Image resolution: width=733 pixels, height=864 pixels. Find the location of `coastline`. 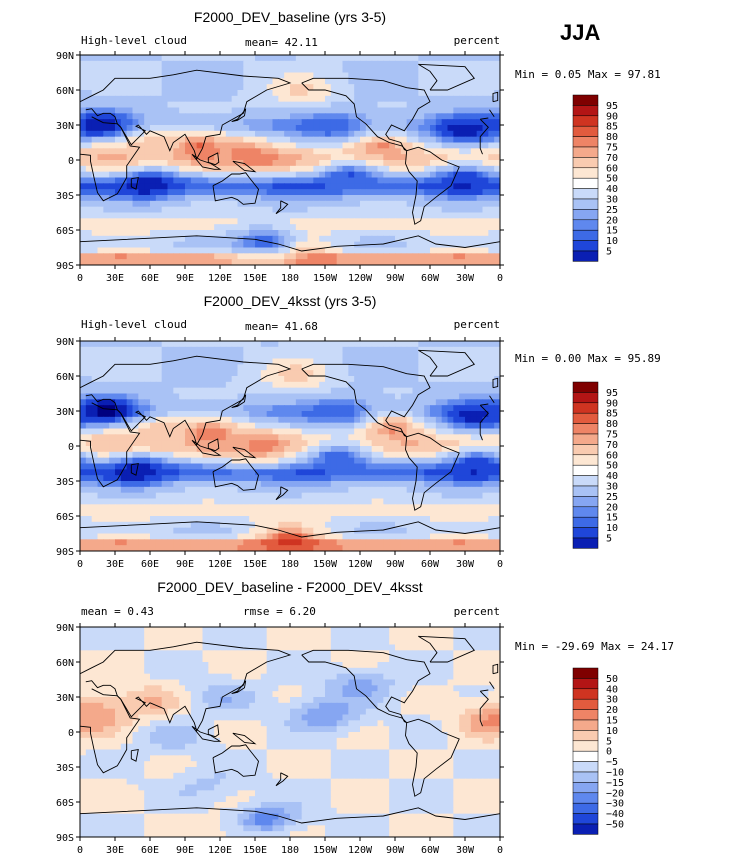

coastline is located at coordinates (432, 185).